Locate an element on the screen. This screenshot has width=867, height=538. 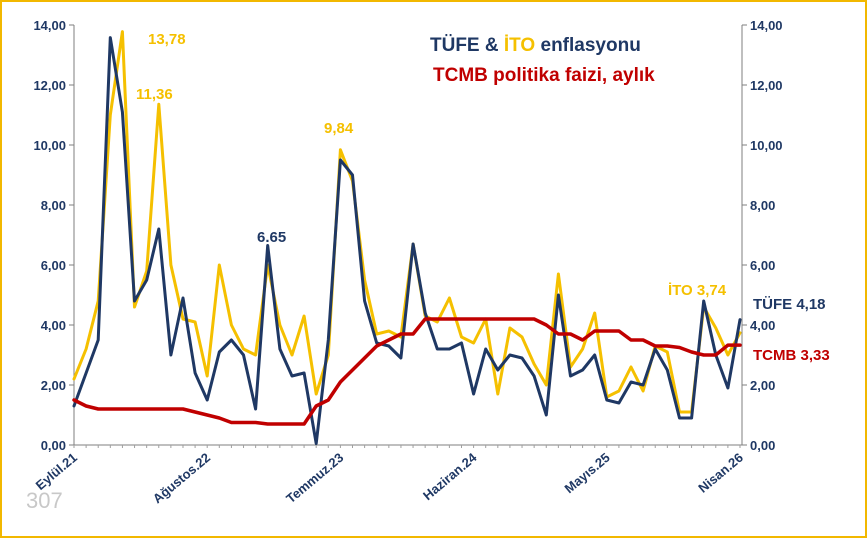
y-axis-right-ticks: 0,00 2,00 4,00 6,00 8,00 10,00 12,00 14,00 is located at coordinates (762, 235).